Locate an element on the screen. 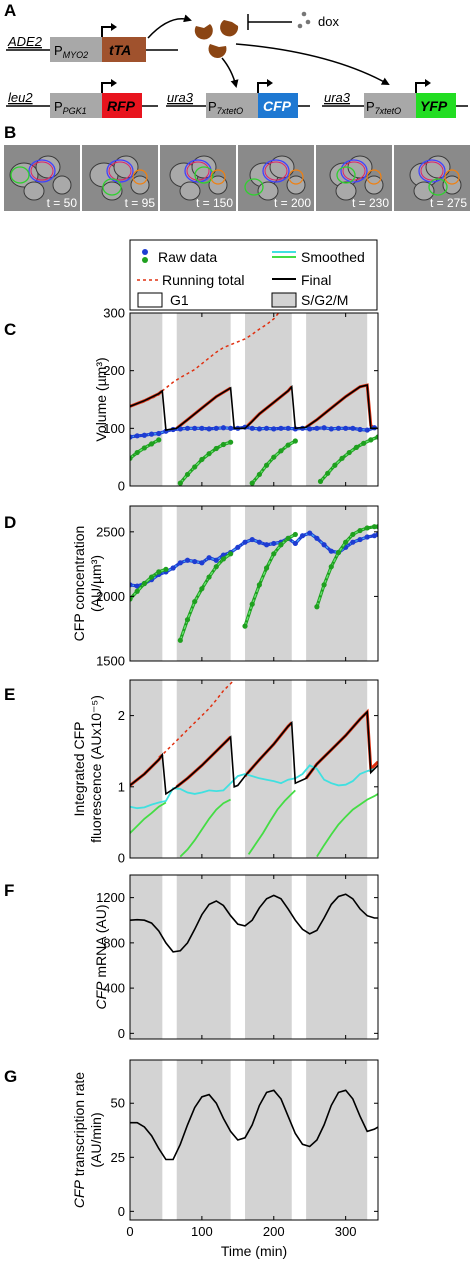 Image resolution: width=471 pixels, height=1276 pixels. mother-smoothed-line is located at coordinates (252, 787).